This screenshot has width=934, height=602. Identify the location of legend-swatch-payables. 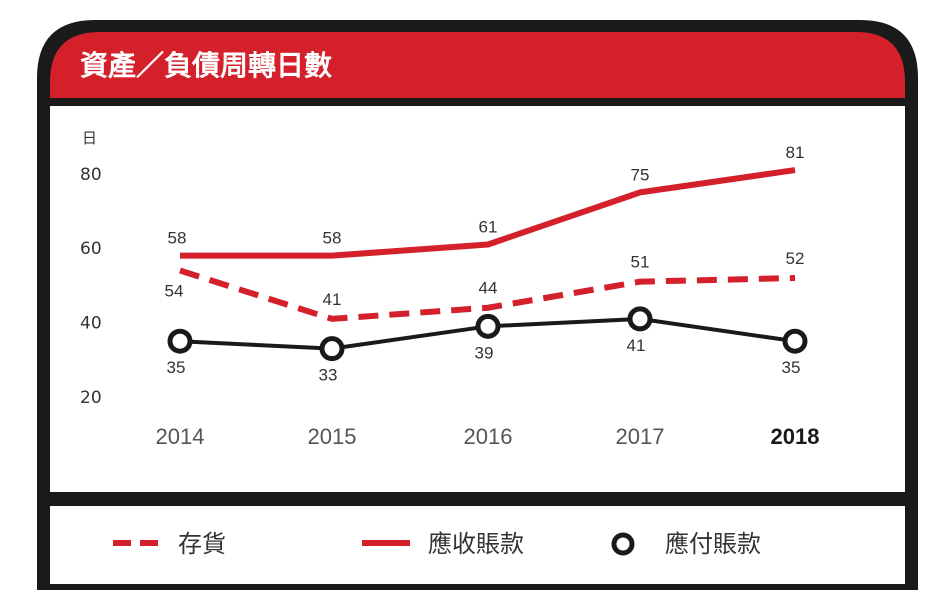
(623, 544).